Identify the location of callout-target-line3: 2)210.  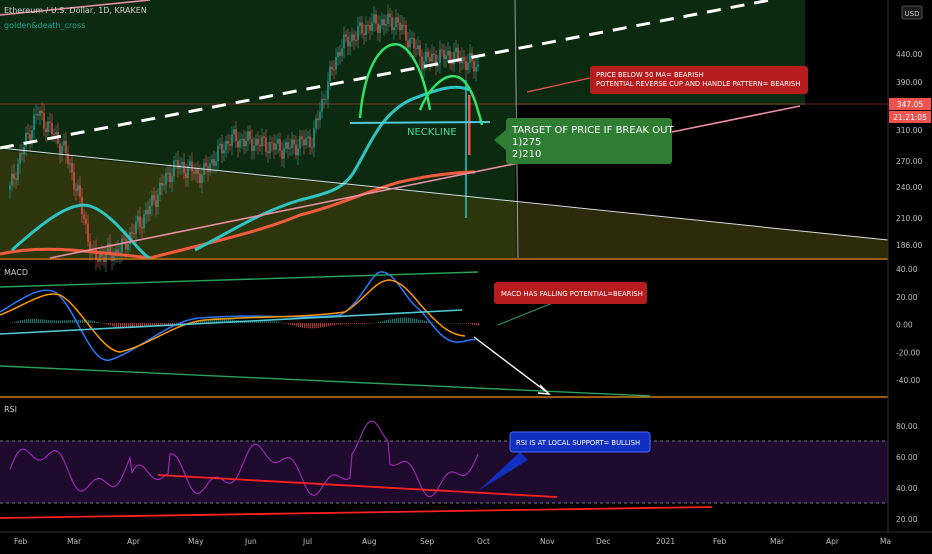
(526, 154).